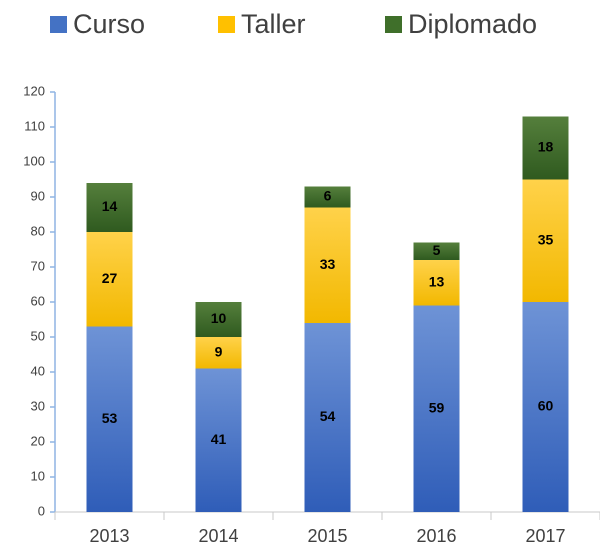  What do you see at coordinates (218, 536) in the screenshot?
I see `x-tick-label: 2014` at bounding box center [218, 536].